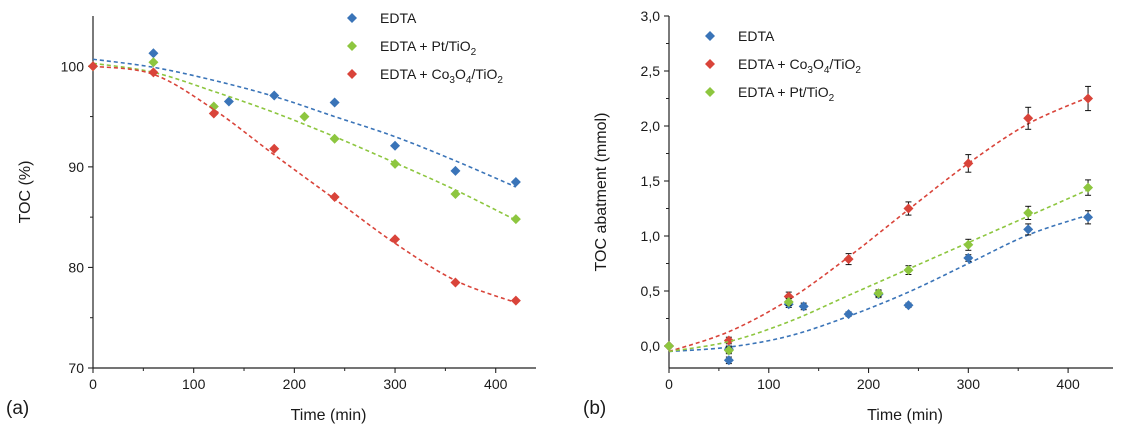 The image size is (1128, 429). I want to click on y-tick-label: 2,0, so click(651, 126).